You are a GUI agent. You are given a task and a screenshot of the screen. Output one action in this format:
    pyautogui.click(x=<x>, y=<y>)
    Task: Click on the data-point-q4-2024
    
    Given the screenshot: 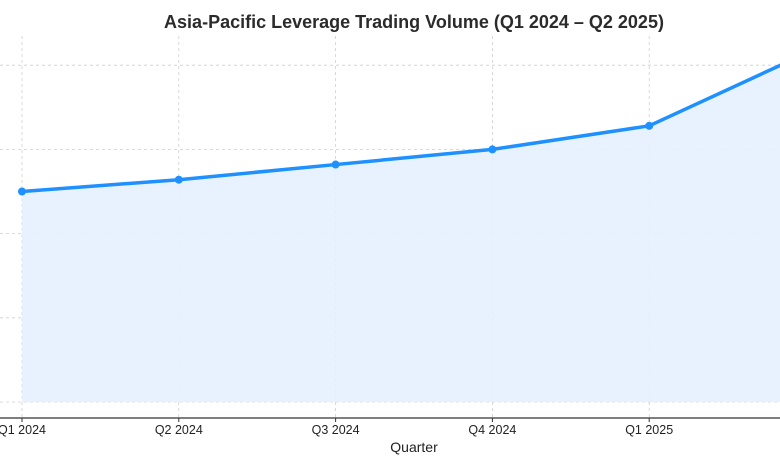 What is the action you would take?
    pyautogui.click(x=492, y=149)
    